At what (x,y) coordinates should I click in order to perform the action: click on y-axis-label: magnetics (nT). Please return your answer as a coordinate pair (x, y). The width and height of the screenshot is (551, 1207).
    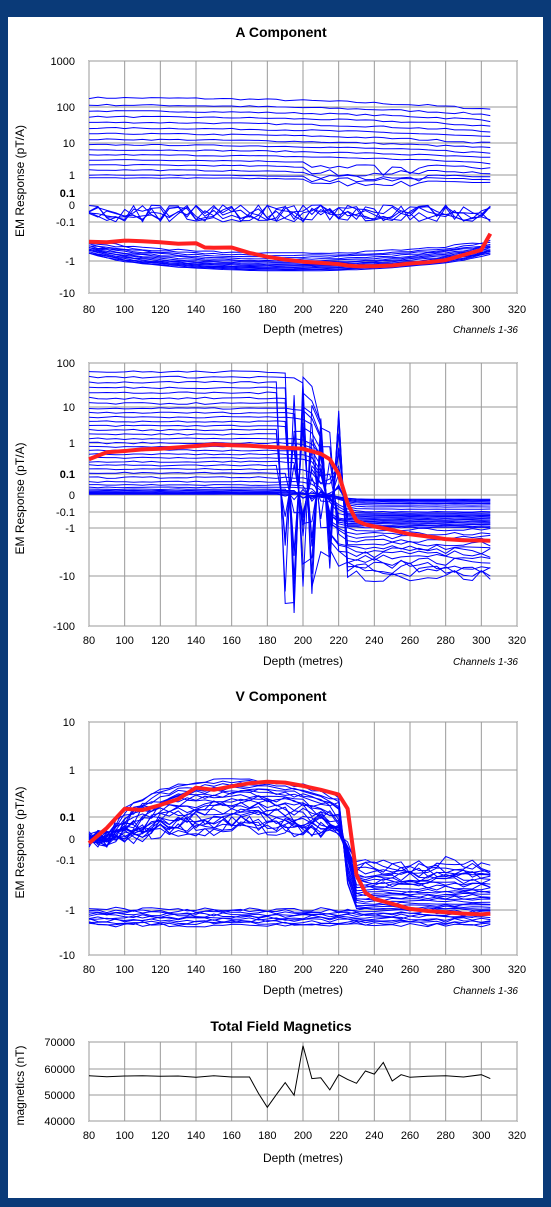
    Looking at the image, I should click on (20, 1085).